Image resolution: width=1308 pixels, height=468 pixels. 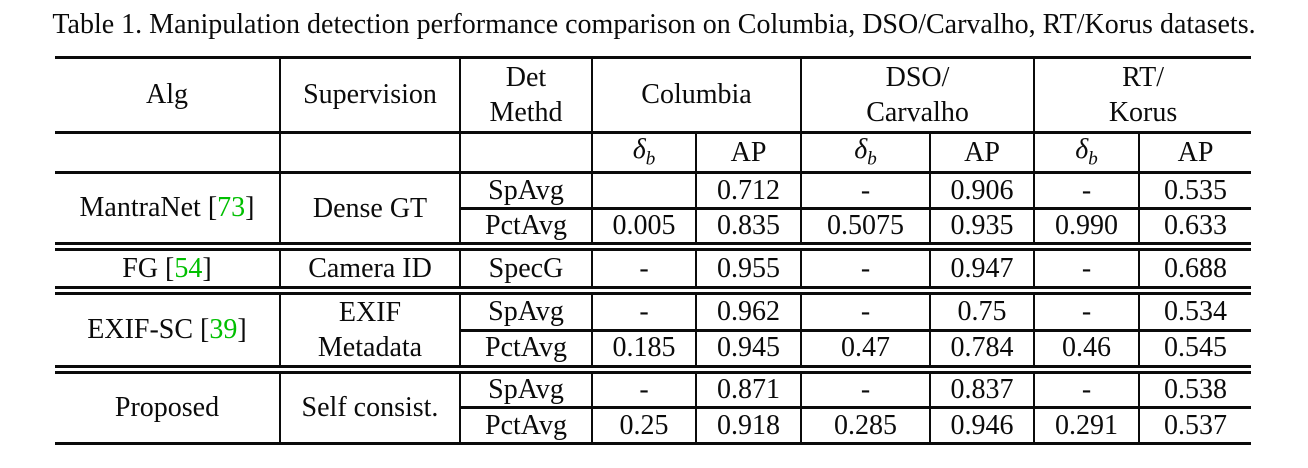 What do you see at coordinates (370, 208) in the screenshot?
I see `supervision-line1: Dense GT` at bounding box center [370, 208].